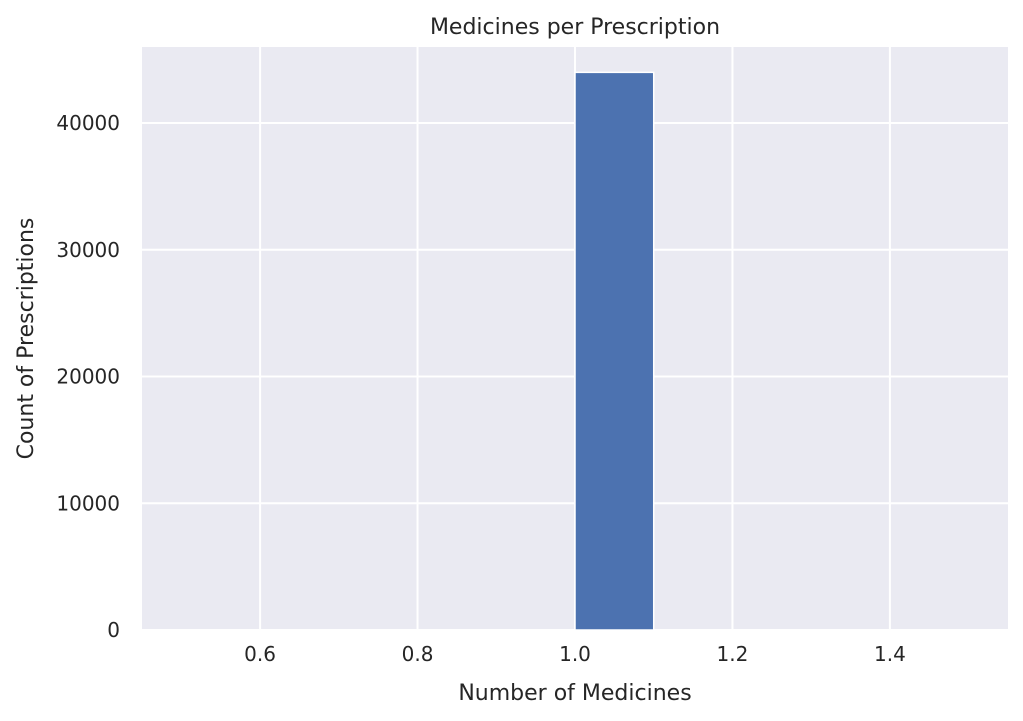 The image size is (1023, 721). What do you see at coordinates (418, 654) in the screenshot?
I see `x-tick-label: 0.8` at bounding box center [418, 654].